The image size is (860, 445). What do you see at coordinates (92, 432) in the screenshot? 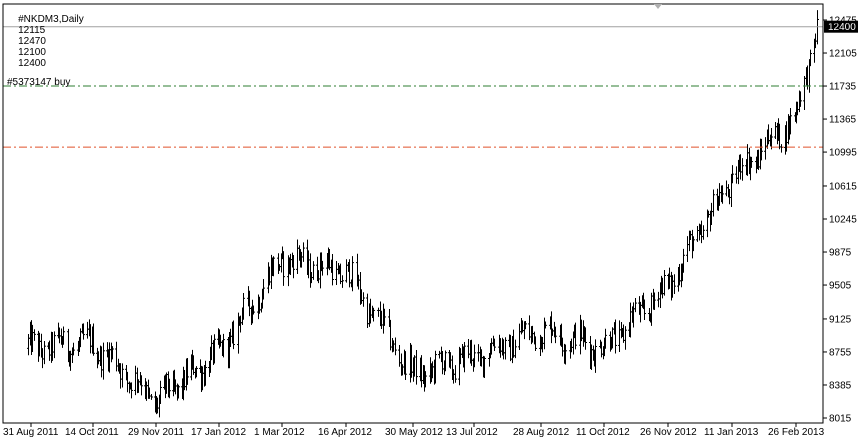
I see `x-tick-label: 14 Oct 2011` at bounding box center [92, 432].